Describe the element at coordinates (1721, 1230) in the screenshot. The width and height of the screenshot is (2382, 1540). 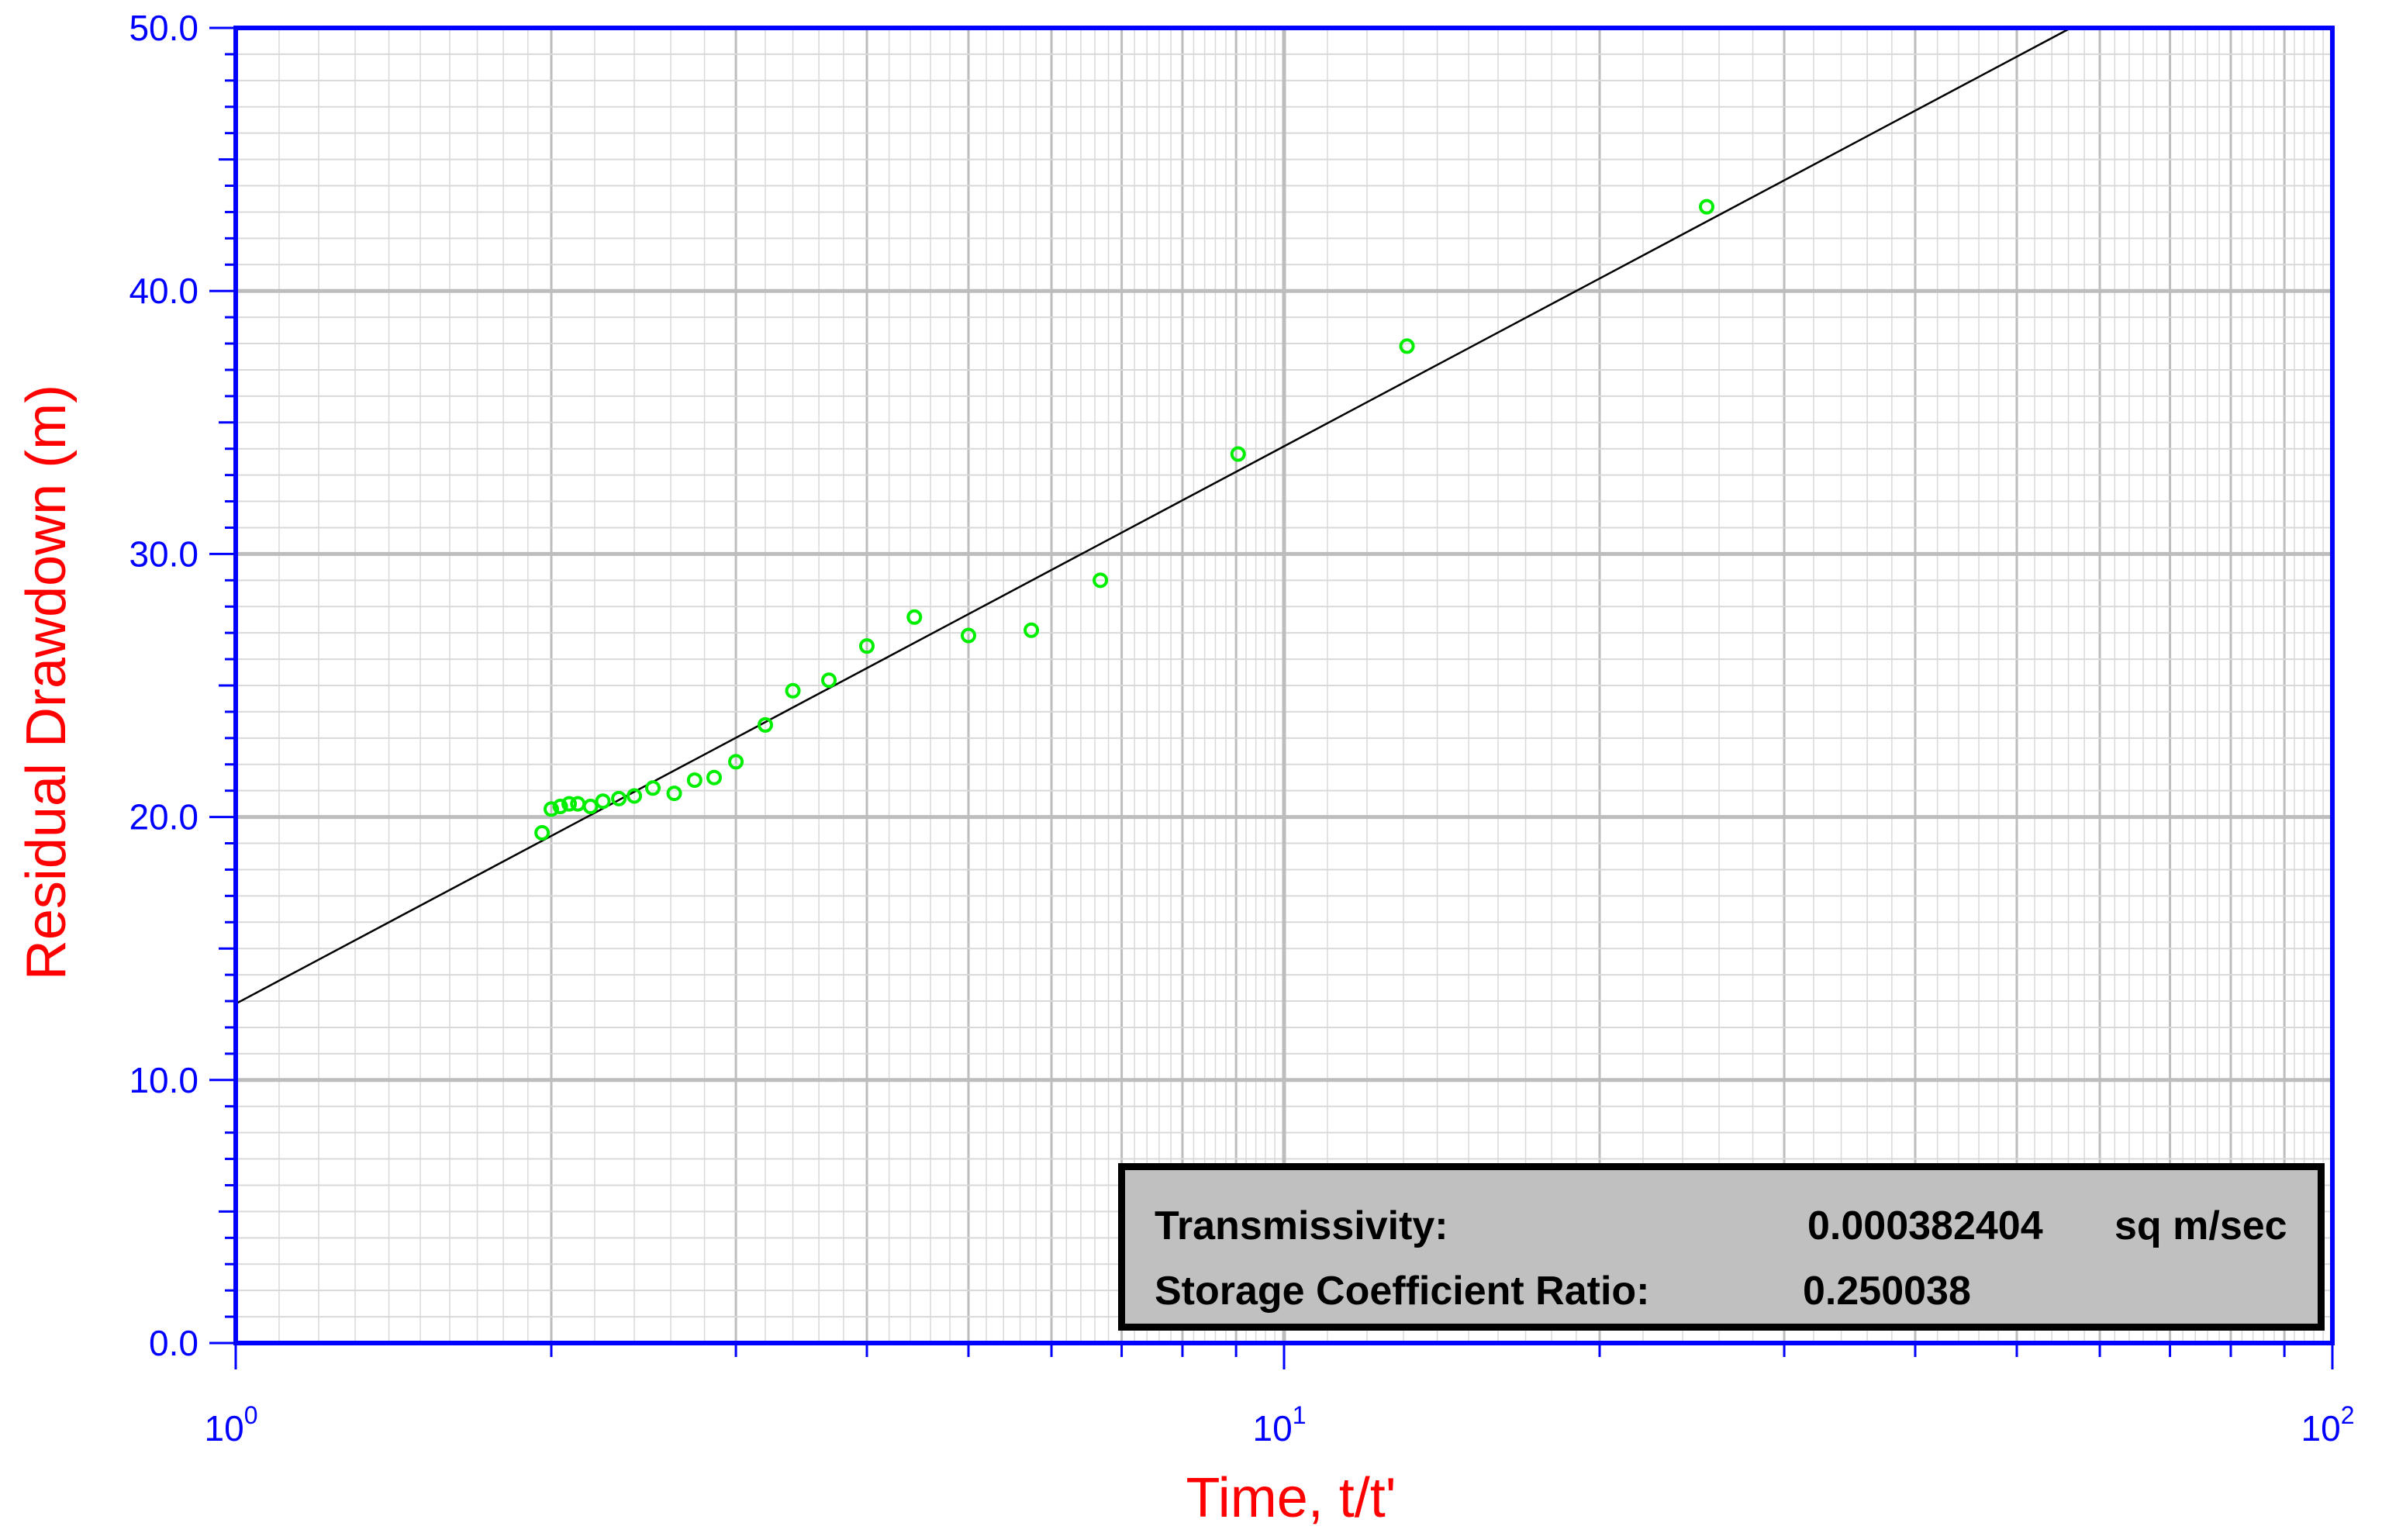
I see `transmissivity-row: Transmissivity: 0.000382404 sq m/sec` at that location.